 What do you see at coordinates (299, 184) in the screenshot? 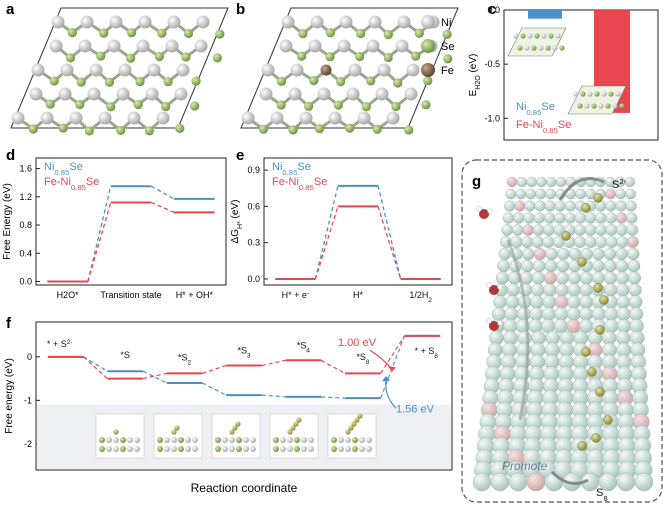
I see `legend-fe-ni085se: Fe-Ni0.85Se` at bounding box center [299, 184].